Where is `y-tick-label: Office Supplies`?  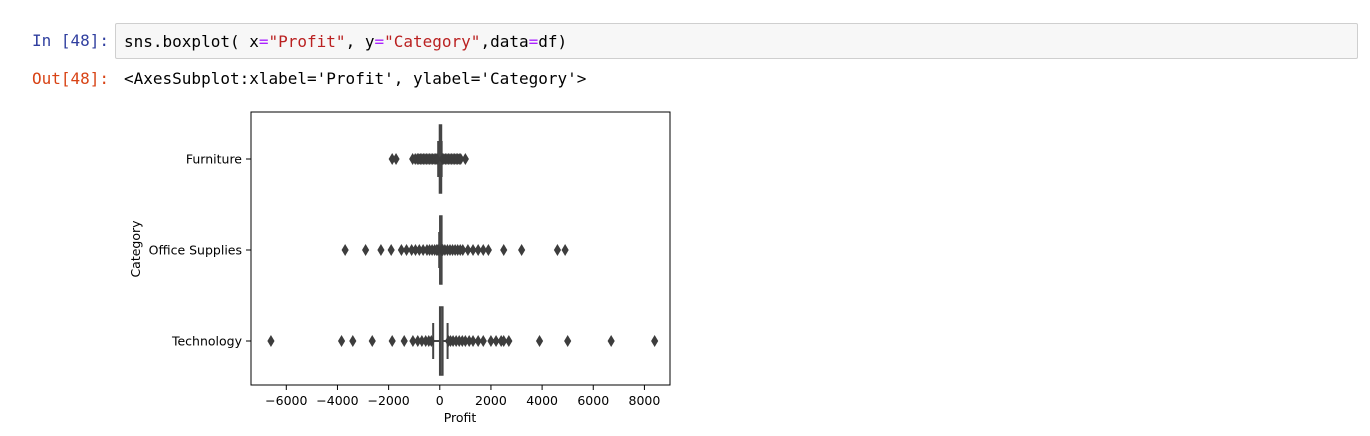 y-tick-label: Office Supplies is located at coordinates (195, 250).